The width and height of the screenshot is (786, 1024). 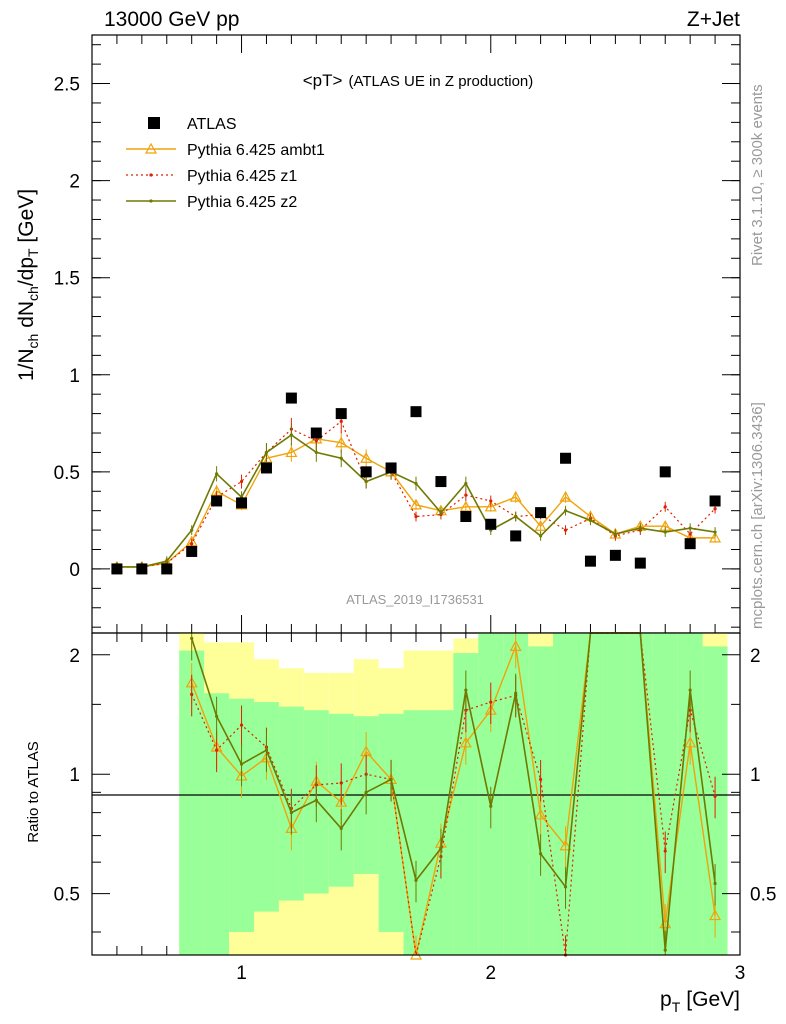 I want to click on header-left: 13000 GeV pp, so click(x=171, y=19).